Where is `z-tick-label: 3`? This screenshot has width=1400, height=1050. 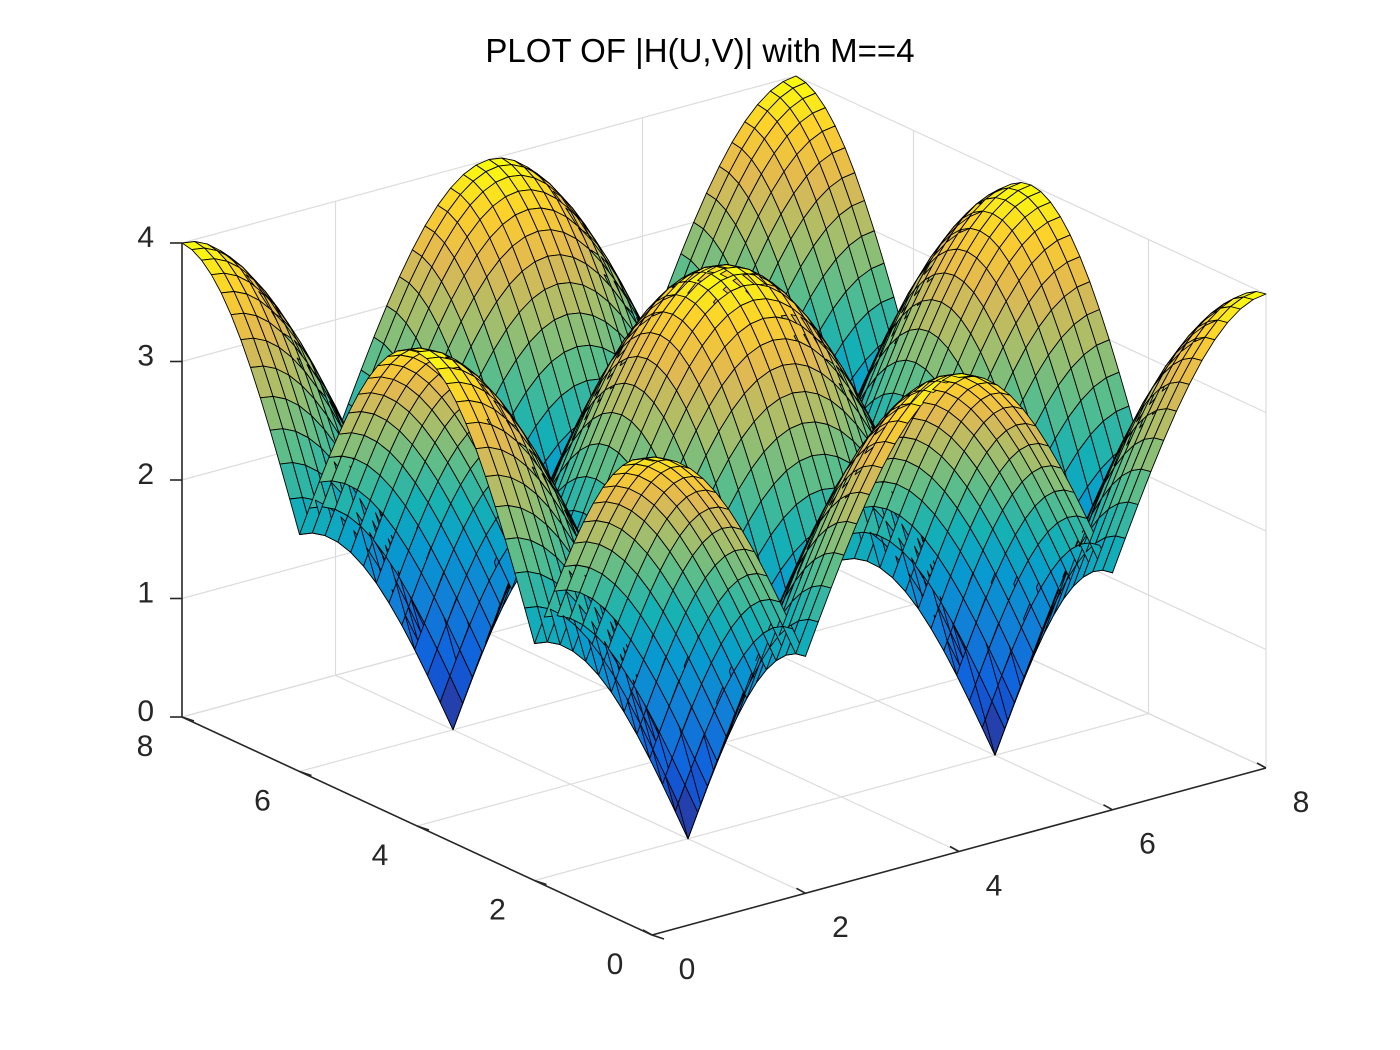 z-tick-label: 3 is located at coordinates (145, 355).